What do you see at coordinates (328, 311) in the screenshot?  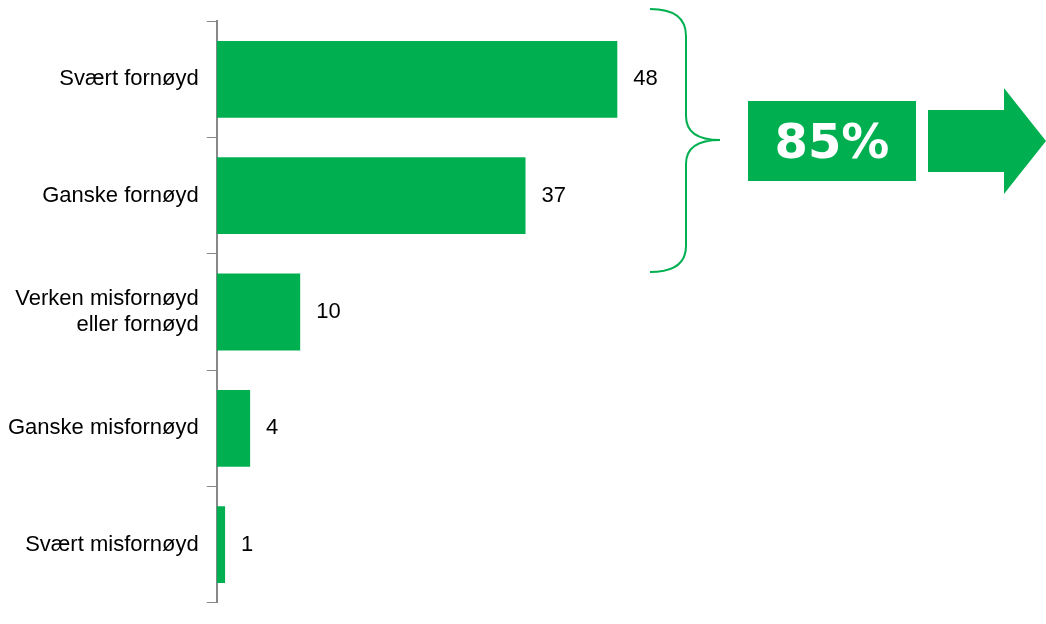 I see `data-label: 10` at bounding box center [328, 311].